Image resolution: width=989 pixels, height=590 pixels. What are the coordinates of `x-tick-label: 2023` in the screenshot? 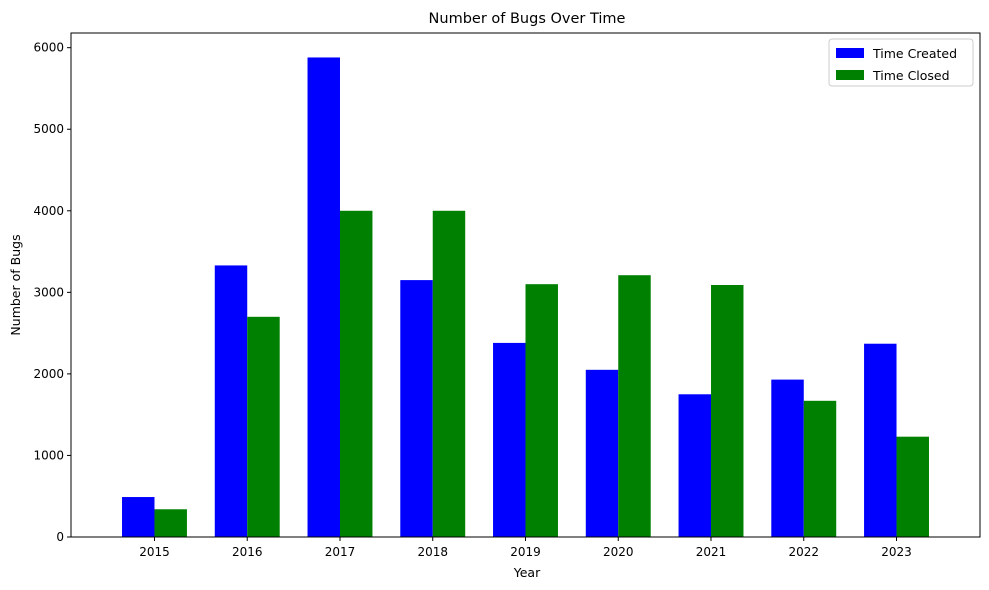 It's located at (896, 552).